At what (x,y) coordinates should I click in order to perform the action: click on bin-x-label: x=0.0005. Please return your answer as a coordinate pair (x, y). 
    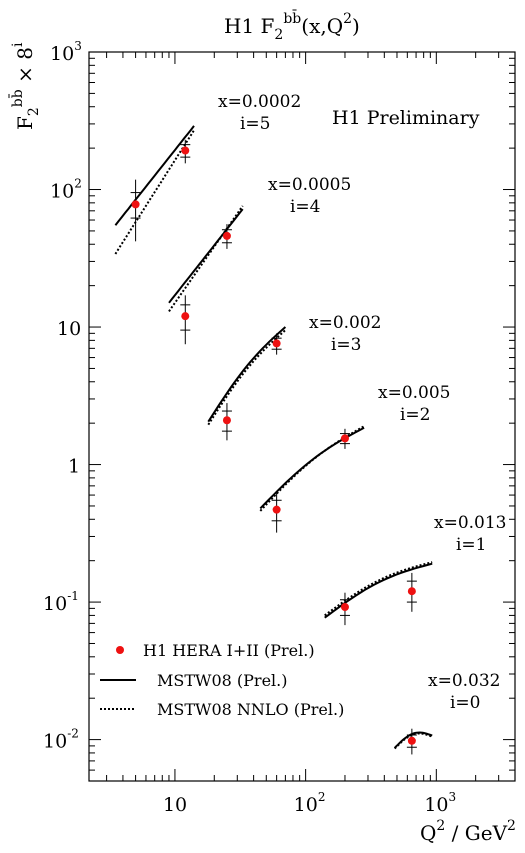
    Looking at the image, I should click on (309, 185).